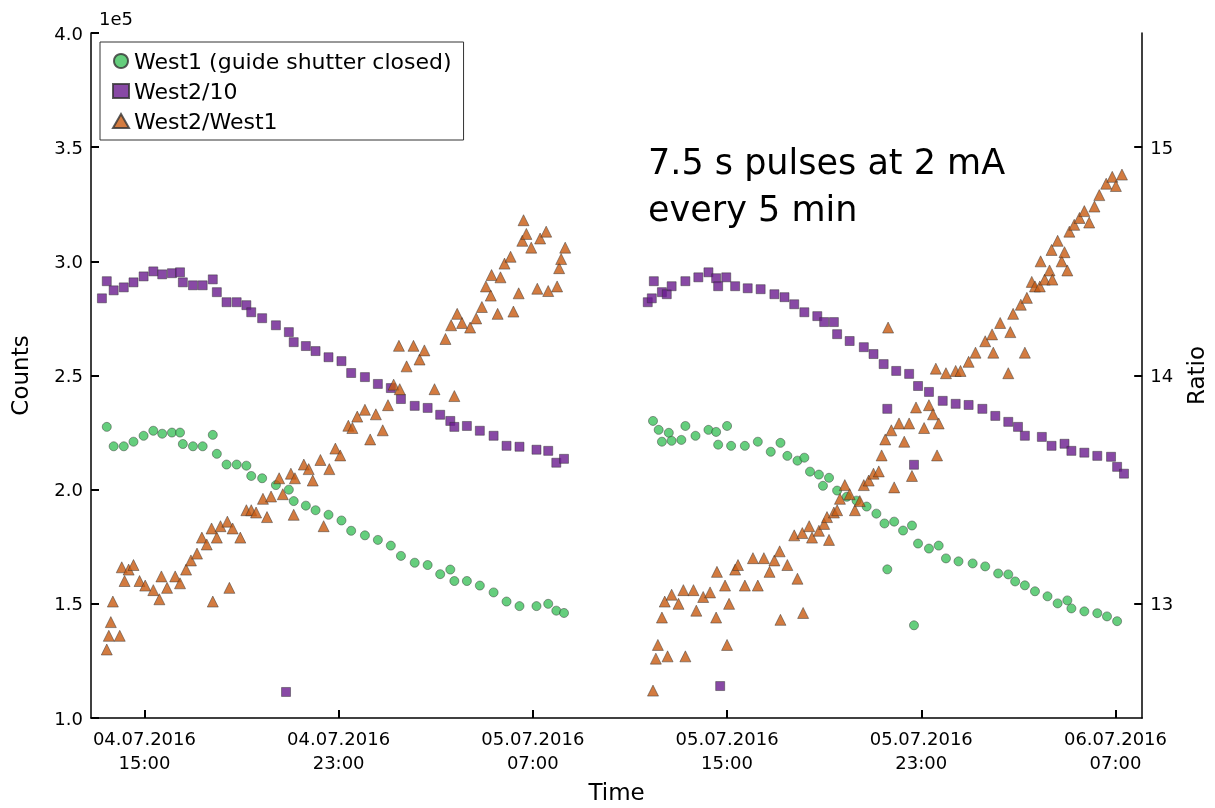  Describe the element at coordinates (68, 33) in the screenshot. I see `y-tick-label: 4.0` at that location.